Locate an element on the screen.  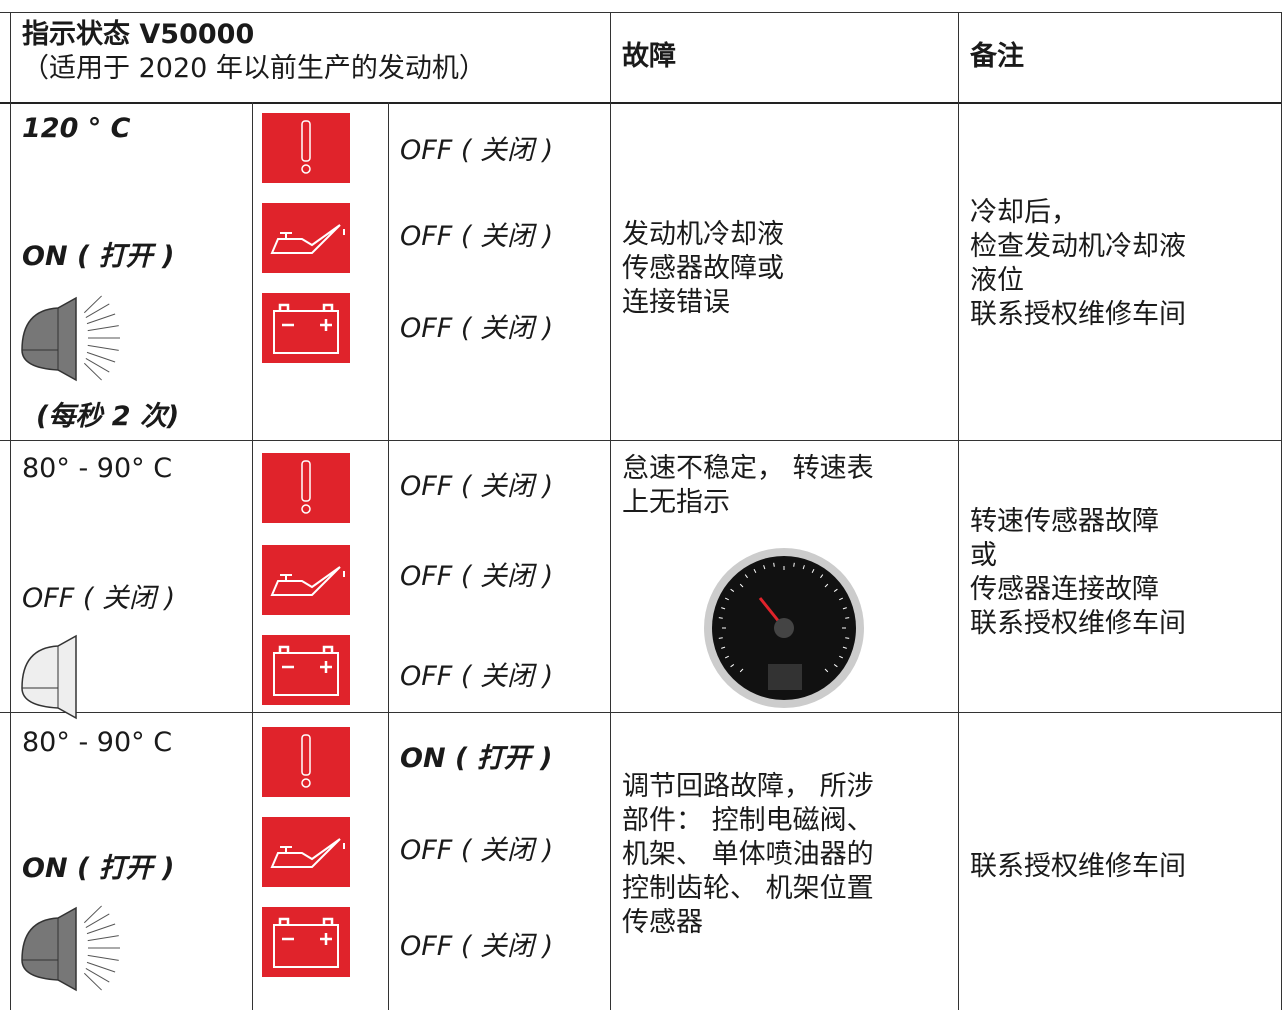
note-text: 检查发动机冷却液 is located at coordinates (1078, 246).